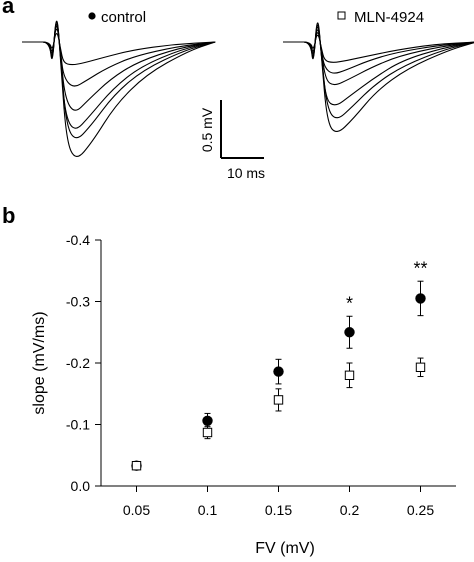 The image size is (474, 562). I want to click on mln-legend-label: MLN-4924, so click(389, 17).